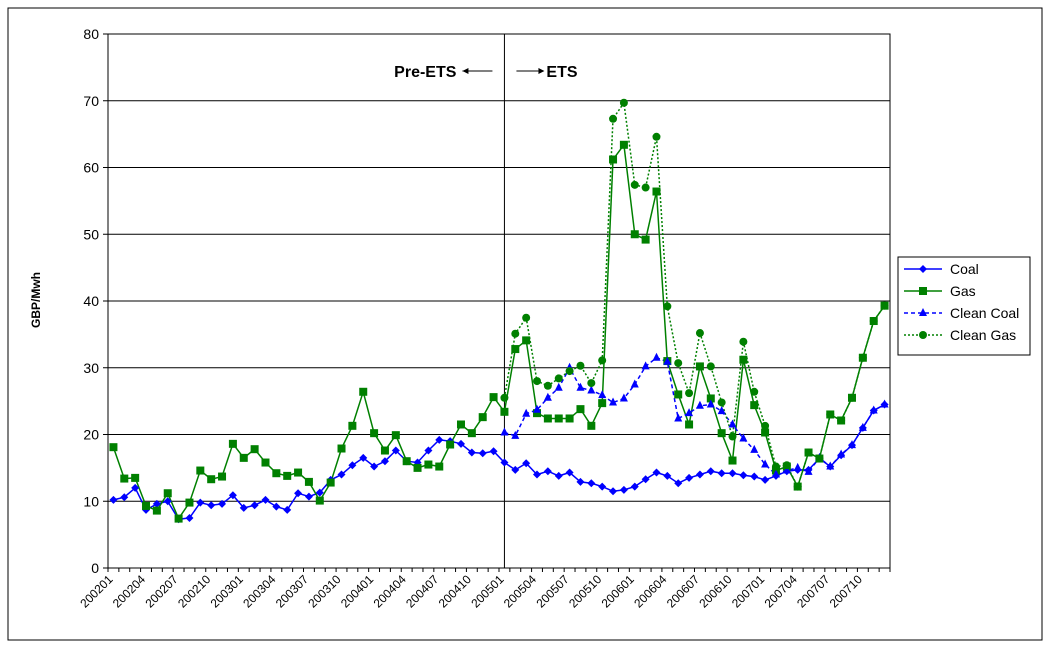  Describe the element at coordinates (91, 435) in the screenshot. I see `y-tick-label: 20` at that location.